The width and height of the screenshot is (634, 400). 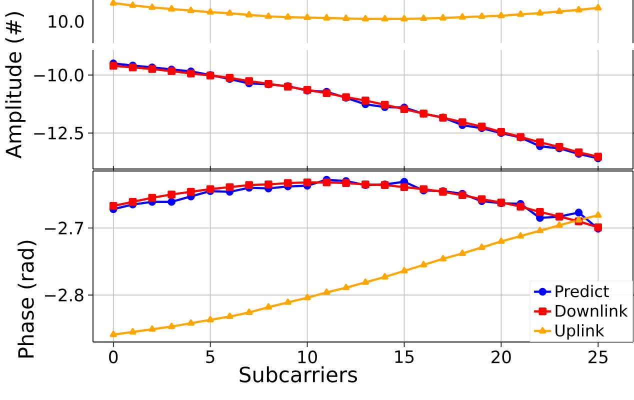 What do you see at coordinates (598, 357) in the screenshot?
I see `x-tick-label: 25` at bounding box center [598, 357].